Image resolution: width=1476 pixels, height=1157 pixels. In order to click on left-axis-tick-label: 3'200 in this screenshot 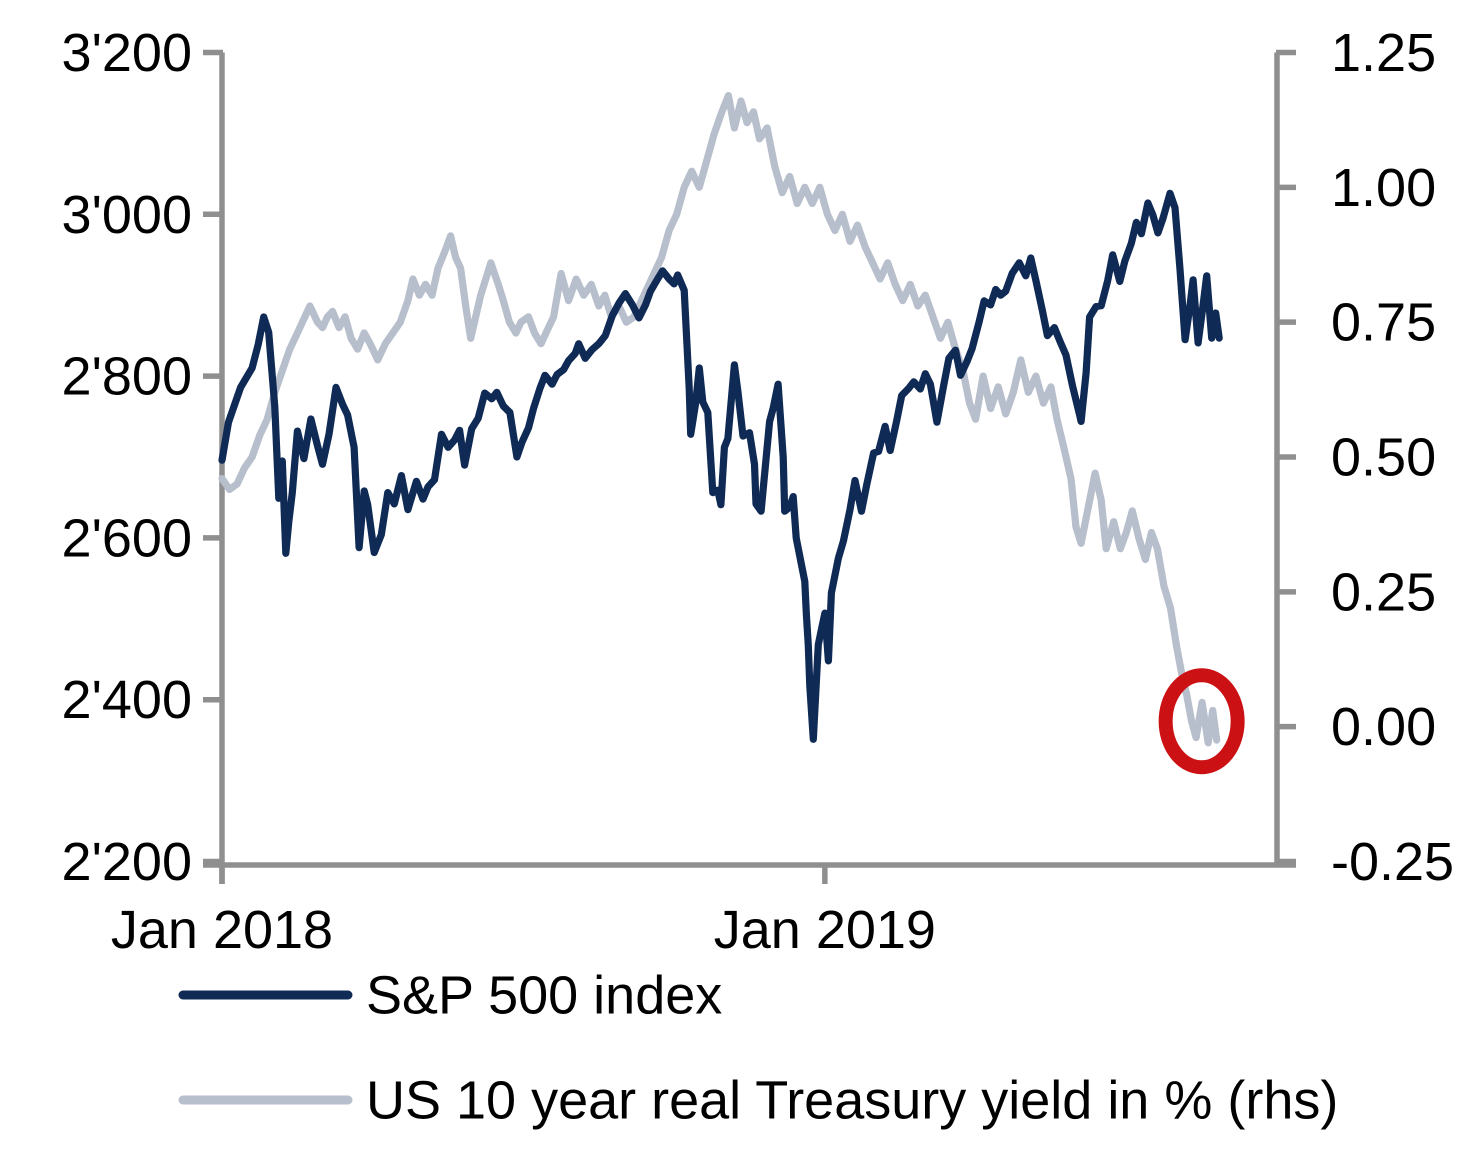, I will do `click(127, 53)`.